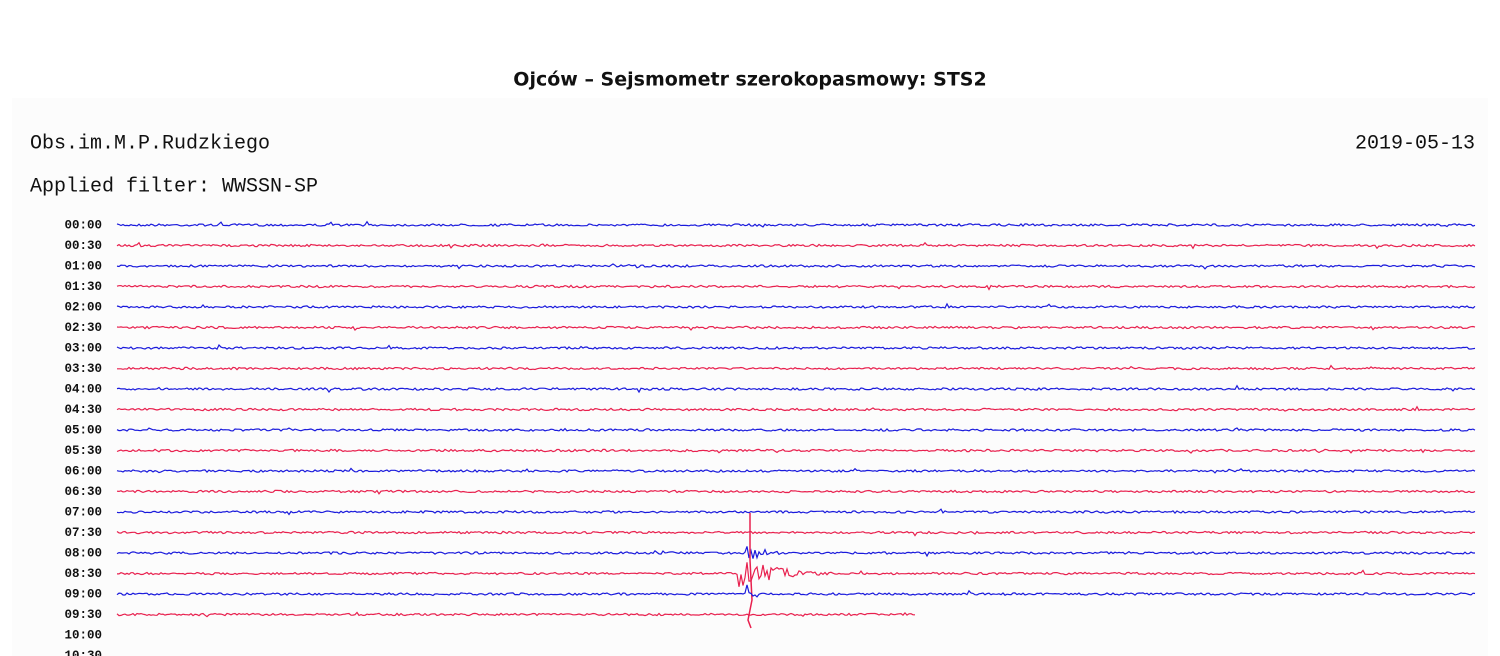 The width and height of the screenshot is (1500, 656). Describe the element at coordinates (83, 594) in the screenshot. I see `time-label: 09:00` at that location.